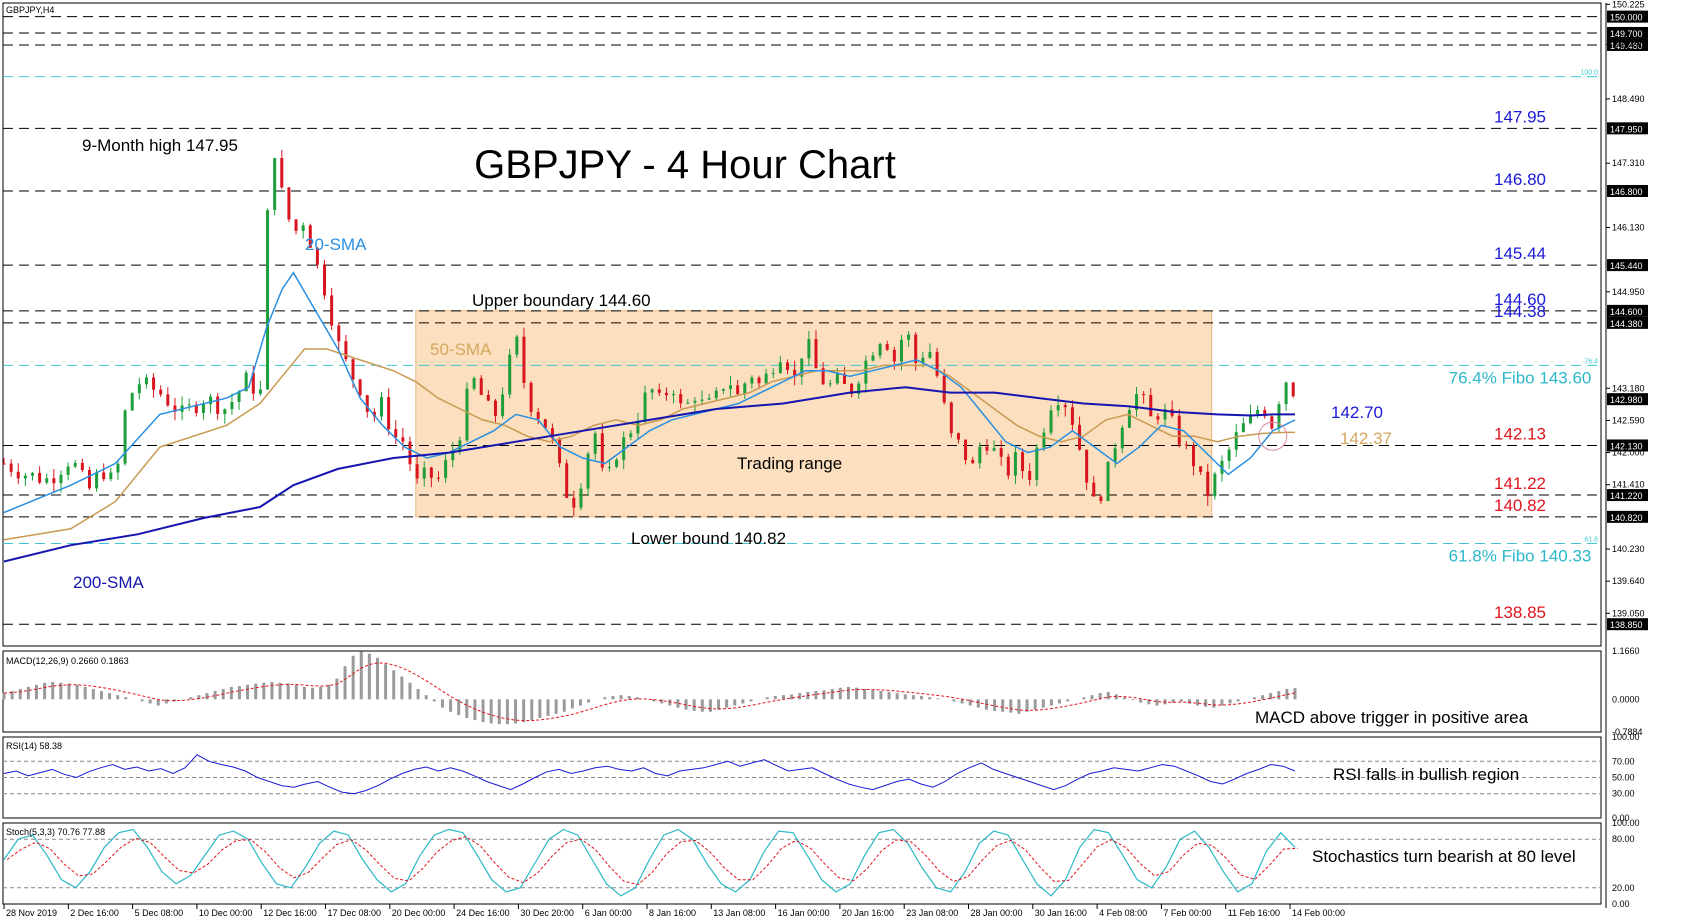  Describe the element at coordinates (1591, 361) in the screenshot. I see `fibo-tag: 76.4` at that location.